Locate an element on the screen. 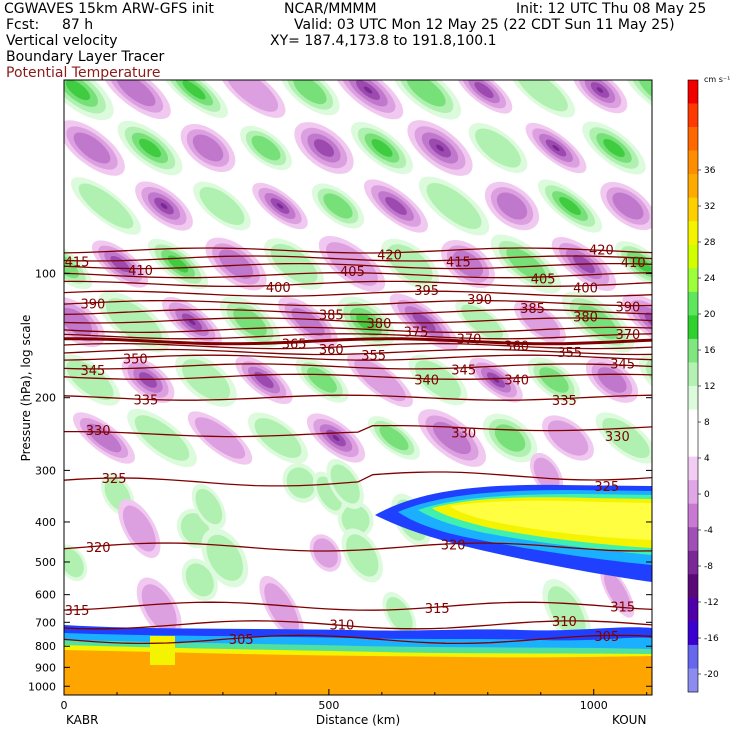  theta-contour-label: 325 is located at coordinates (606, 487).